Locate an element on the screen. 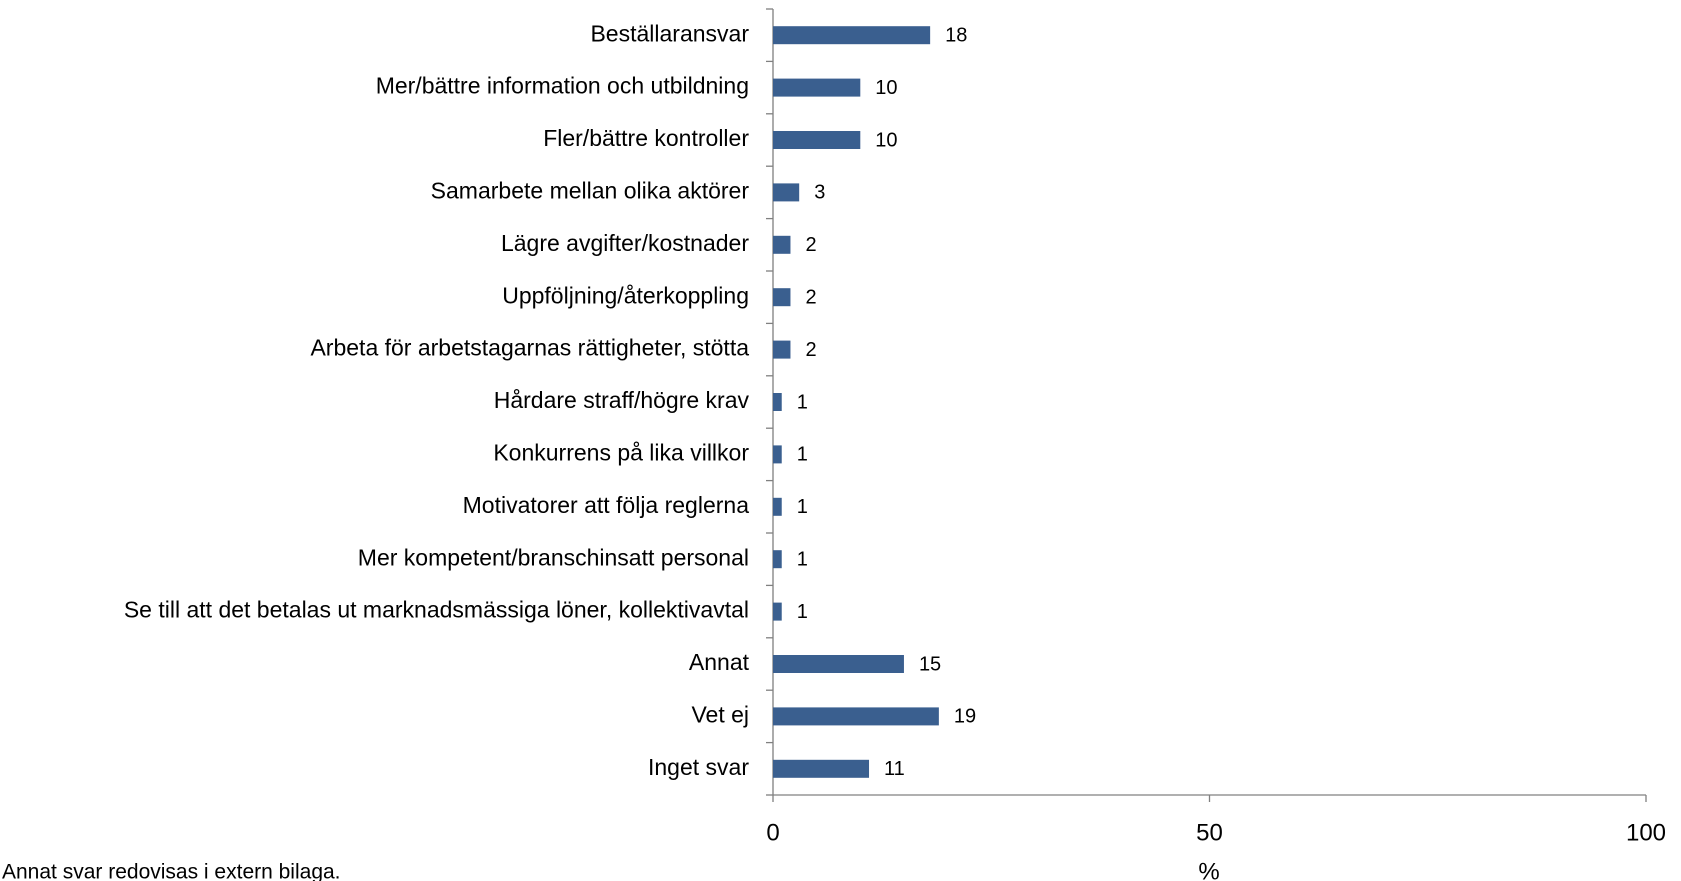 This screenshot has width=1681, height=881. y-tick-label: Inget svar is located at coordinates (698, 767).